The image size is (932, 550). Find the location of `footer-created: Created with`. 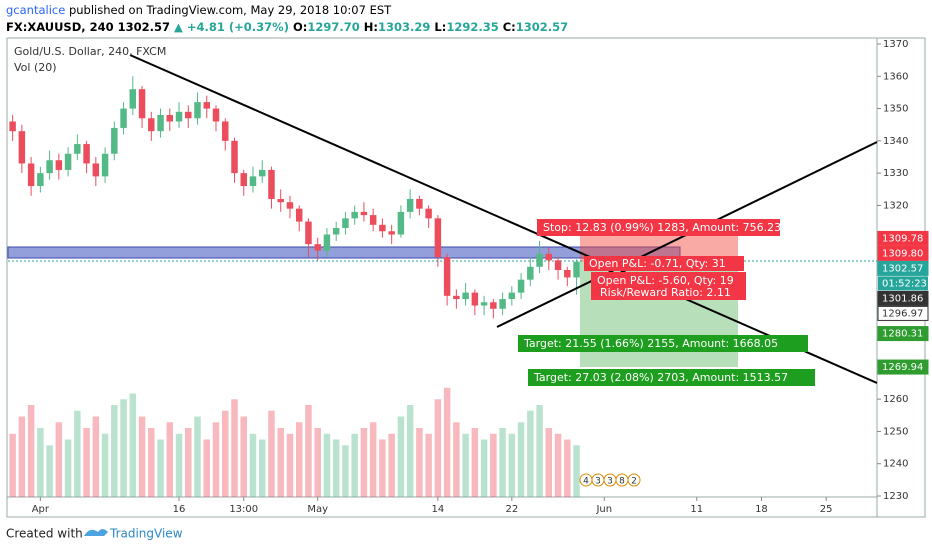

footer-created: Created with is located at coordinates (44, 534).